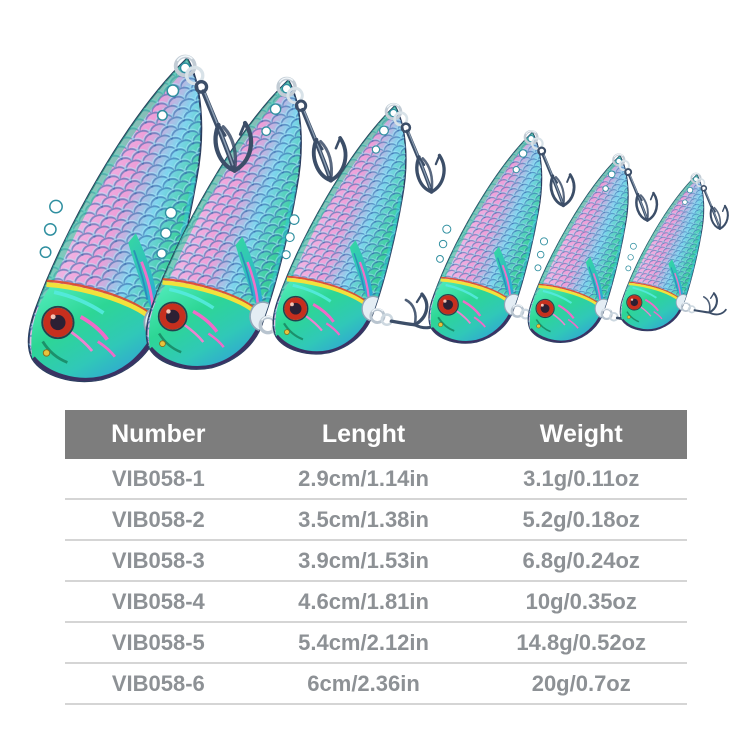  I want to click on table-row: VIB058-2 3.5cm/1.38in 5.2g/0.18oz, so click(376, 520).